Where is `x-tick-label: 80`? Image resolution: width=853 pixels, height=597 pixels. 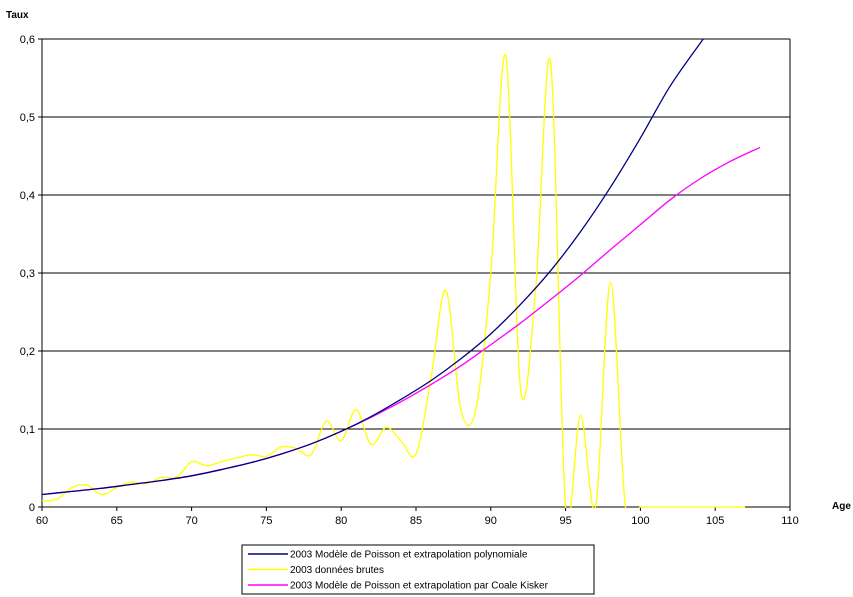 x-tick-label: 80 is located at coordinates (341, 521).